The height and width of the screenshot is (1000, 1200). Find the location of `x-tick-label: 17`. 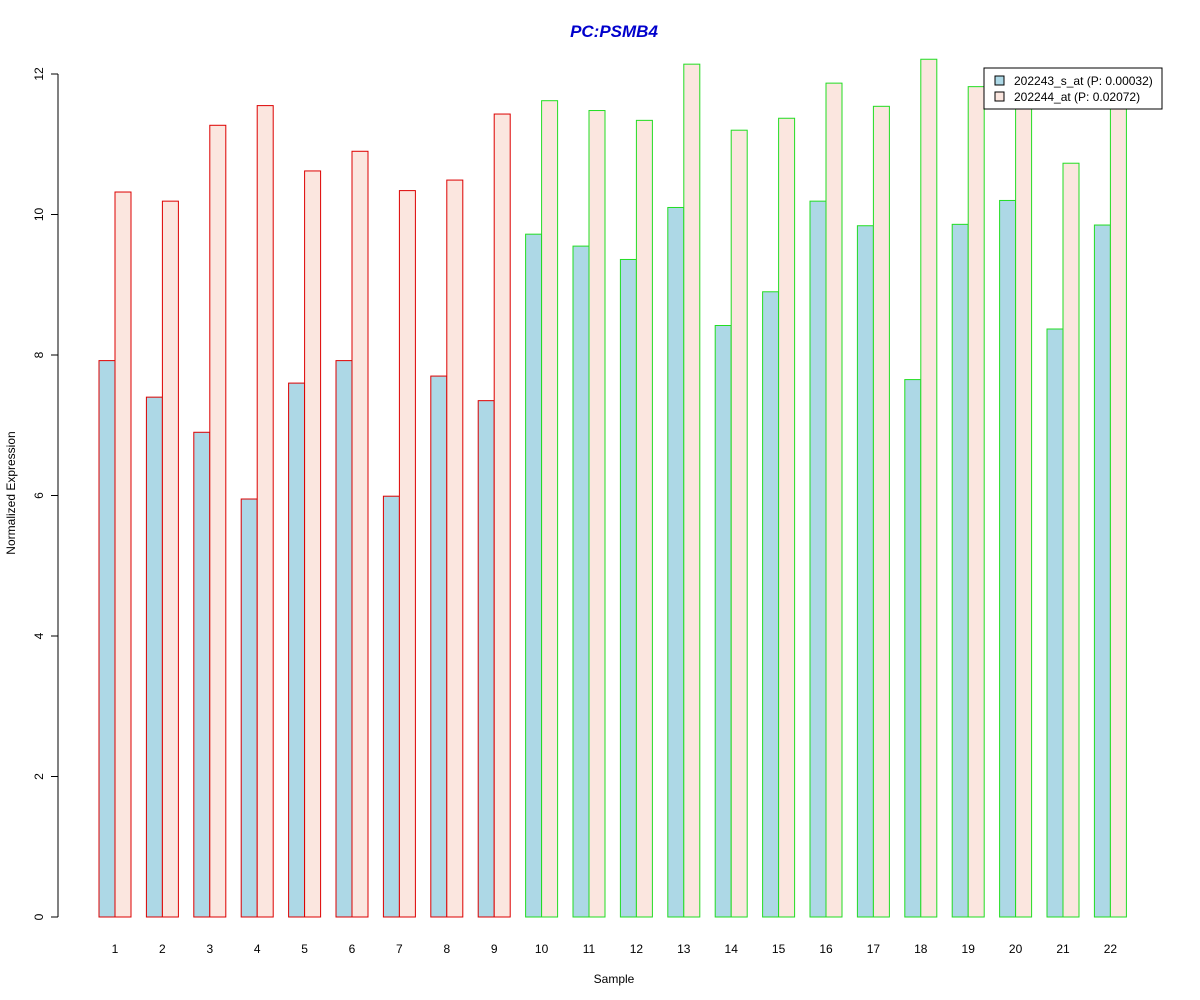

x-tick-label: 17 is located at coordinates (874, 949).